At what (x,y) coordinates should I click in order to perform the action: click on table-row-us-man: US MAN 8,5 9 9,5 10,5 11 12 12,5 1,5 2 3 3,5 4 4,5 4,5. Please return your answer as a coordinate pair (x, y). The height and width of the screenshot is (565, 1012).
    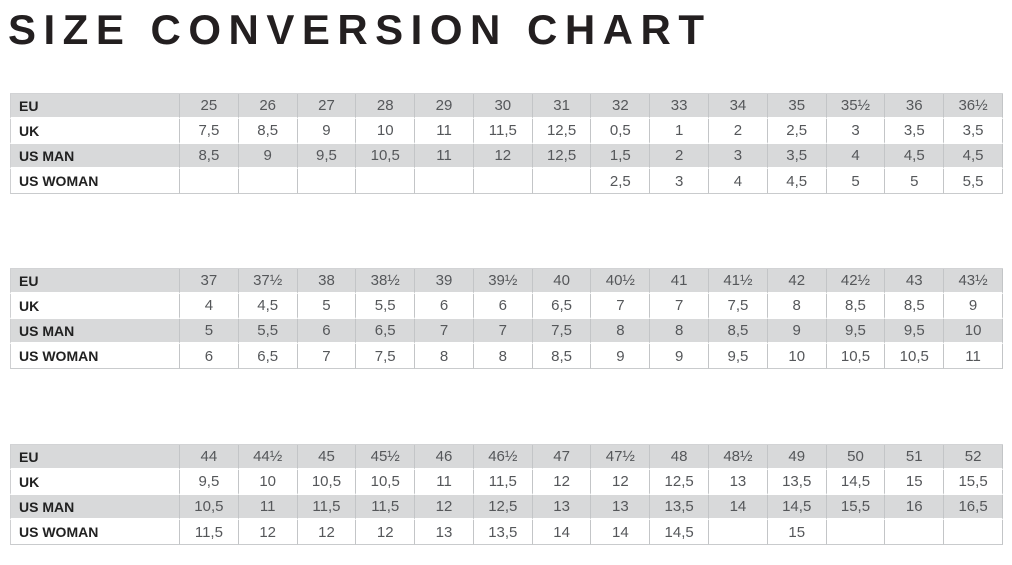
    Looking at the image, I should click on (506, 156).